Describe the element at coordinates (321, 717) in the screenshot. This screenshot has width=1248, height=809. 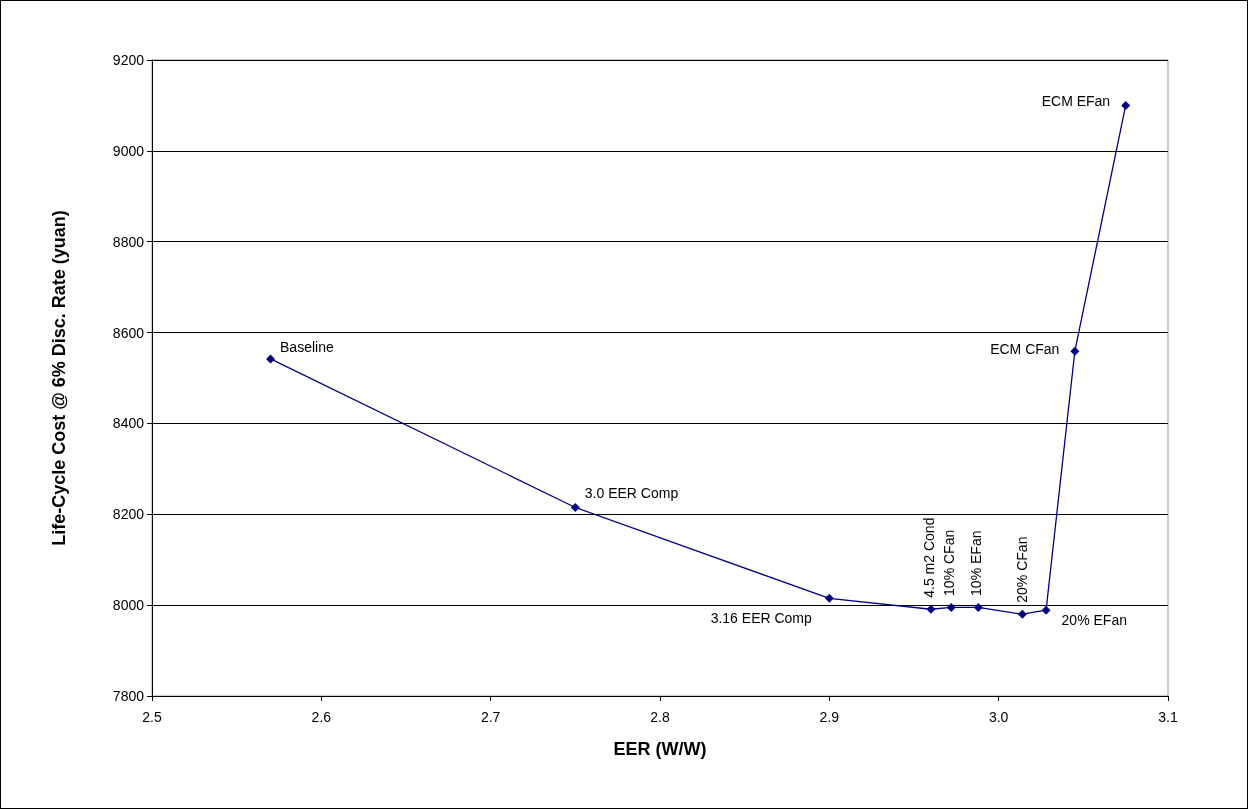
I see `x-tick-label: 2.6` at that location.